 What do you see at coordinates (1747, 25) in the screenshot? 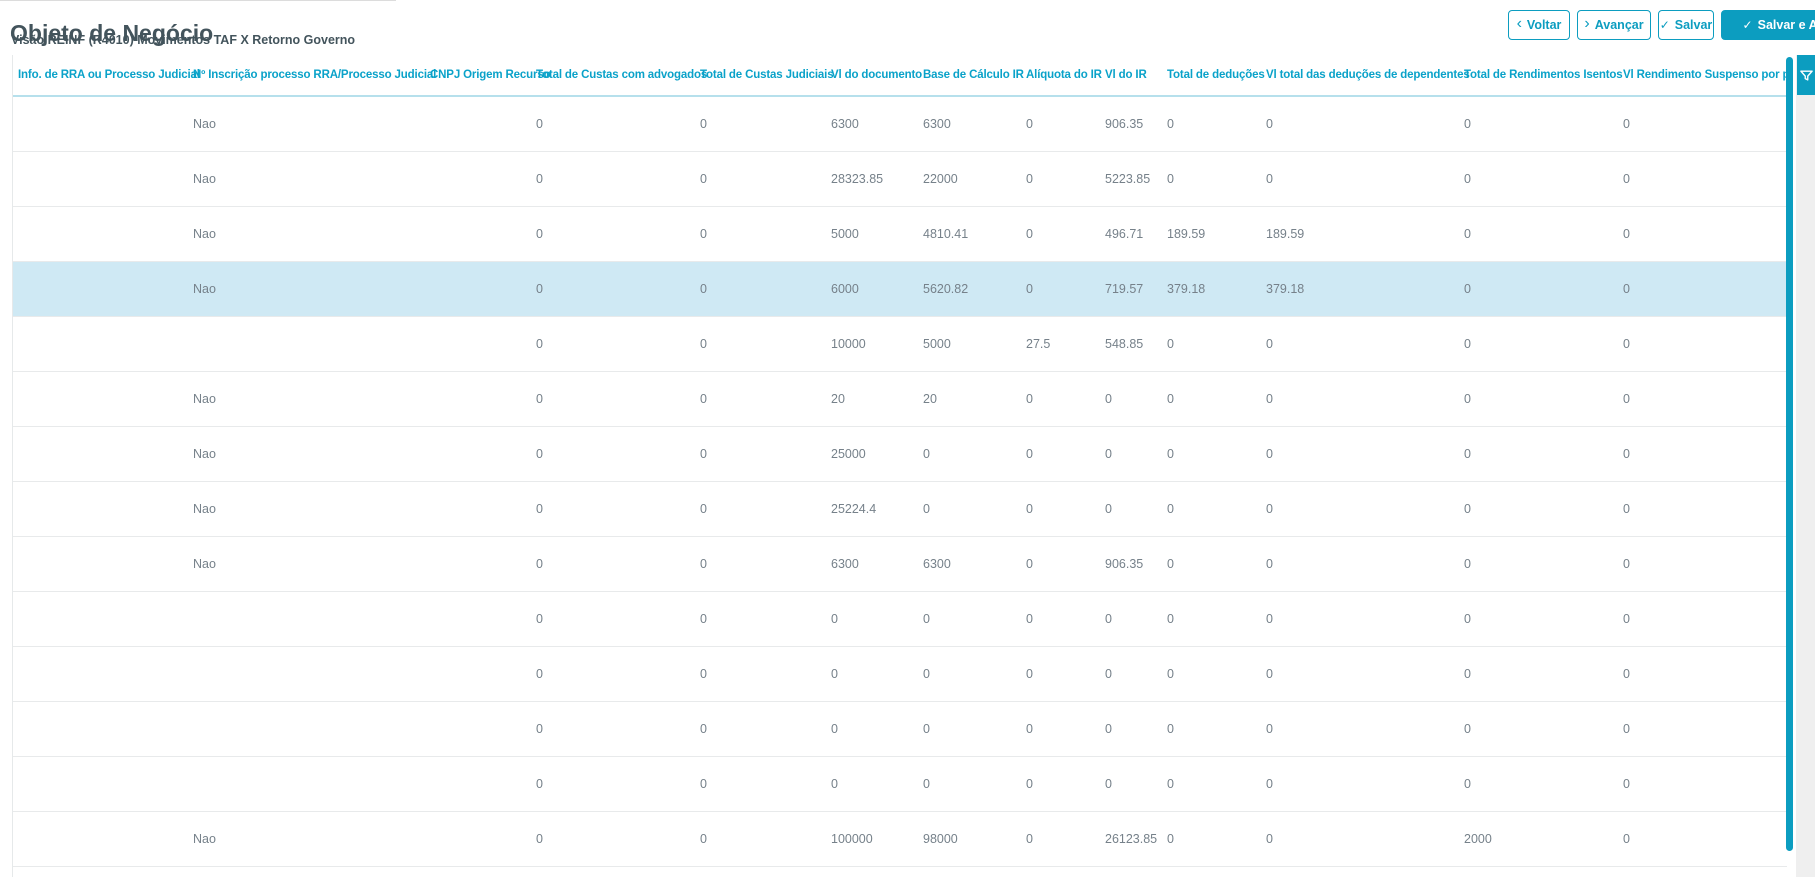
I see `check-icon: ✓` at bounding box center [1747, 25].